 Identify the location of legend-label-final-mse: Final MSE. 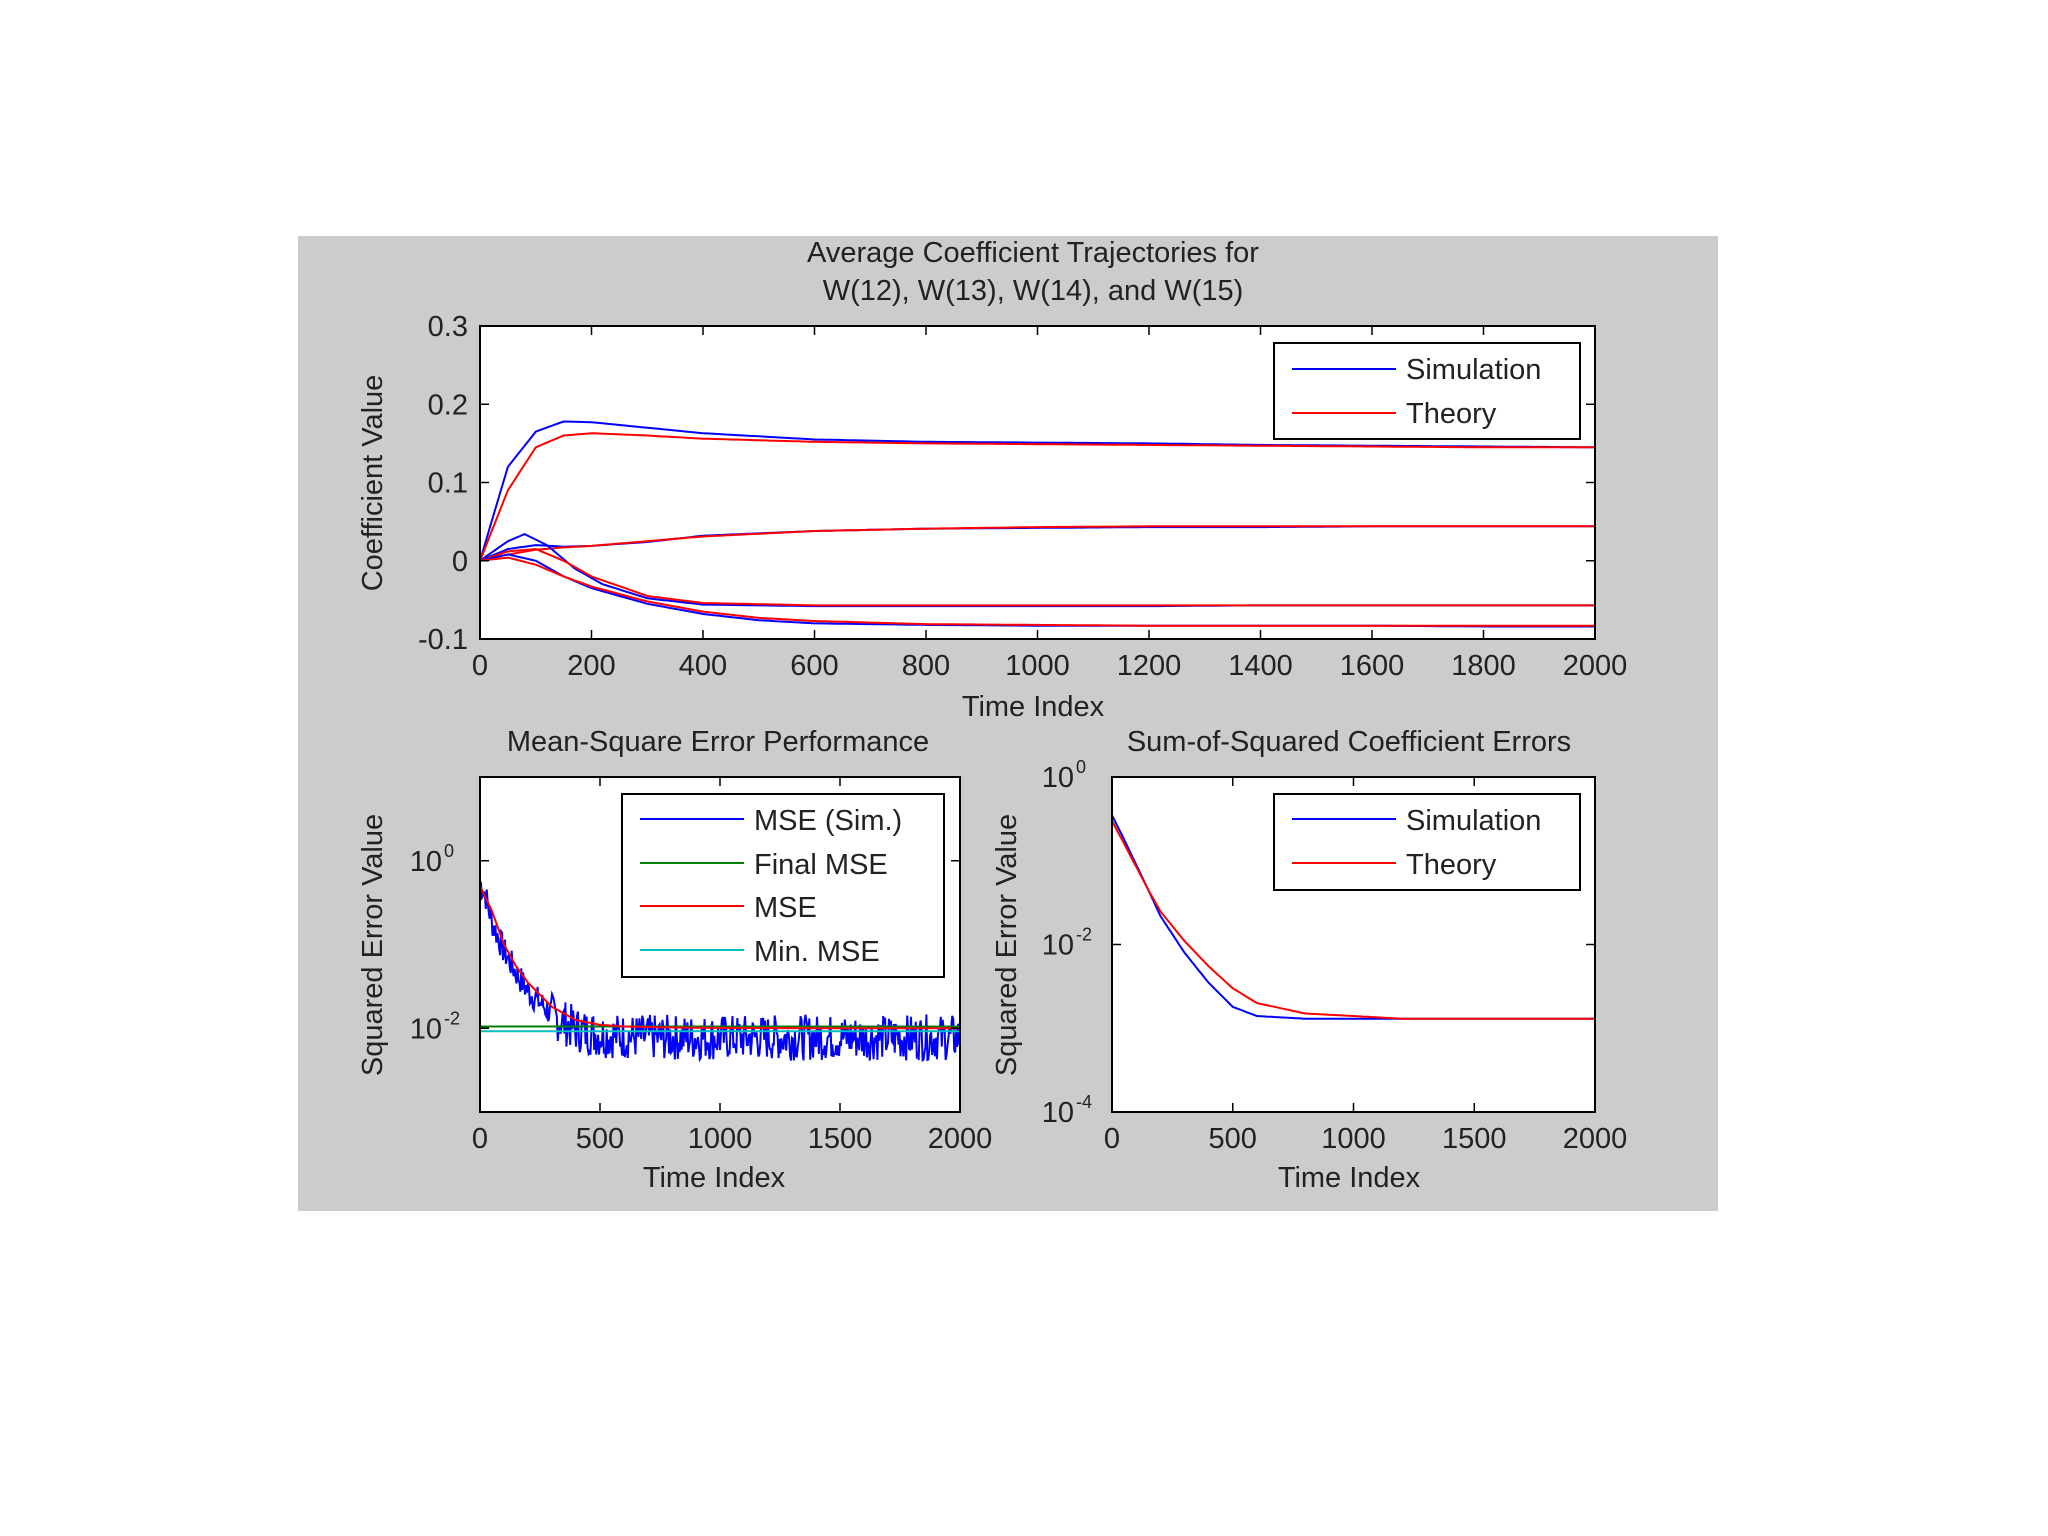
(821, 865).